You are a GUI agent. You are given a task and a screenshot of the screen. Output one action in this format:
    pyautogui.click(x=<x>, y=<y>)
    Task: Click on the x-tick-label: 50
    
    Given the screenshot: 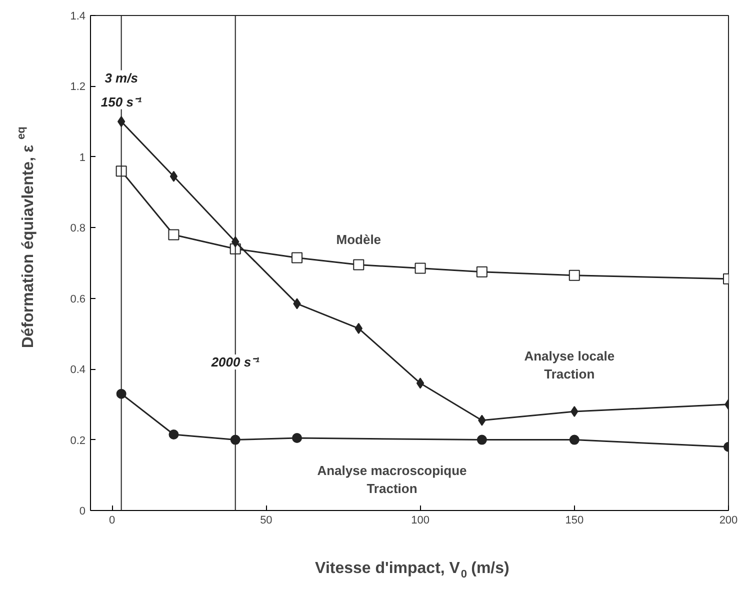 What is the action you would take?
    pyautogui.click(x=266, y=520)
    